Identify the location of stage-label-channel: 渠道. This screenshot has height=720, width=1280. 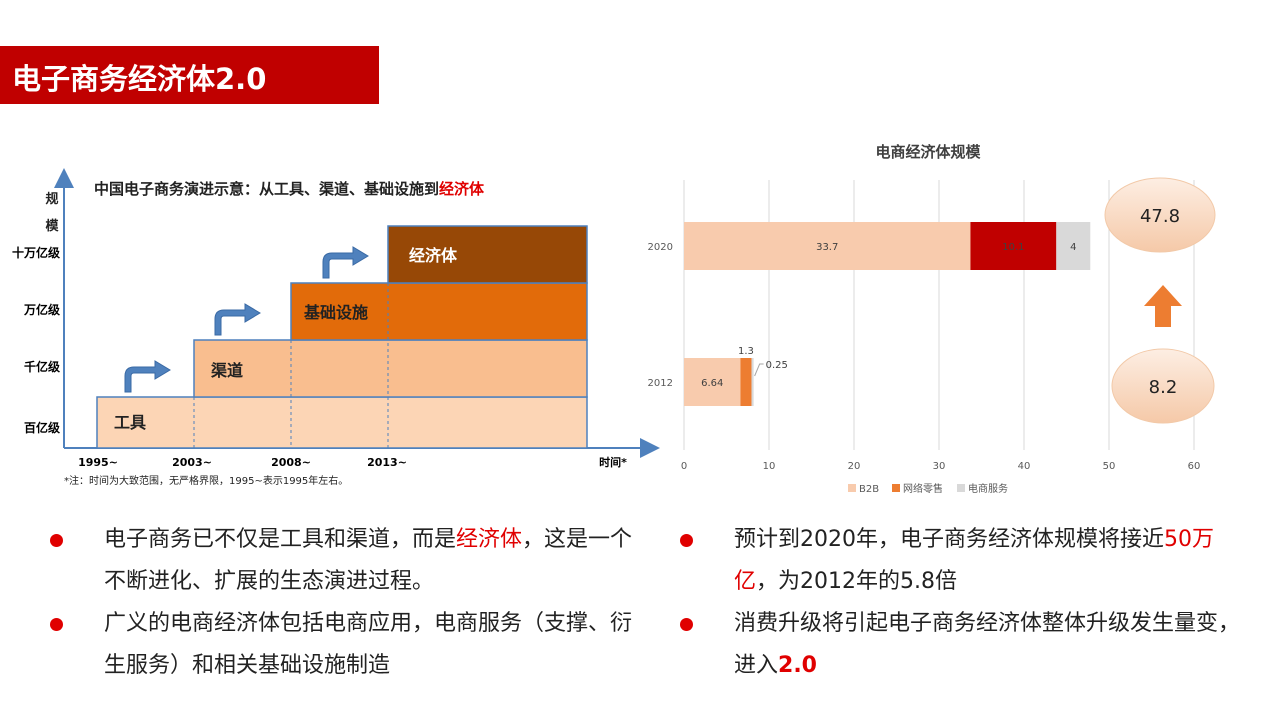
(227, 370).